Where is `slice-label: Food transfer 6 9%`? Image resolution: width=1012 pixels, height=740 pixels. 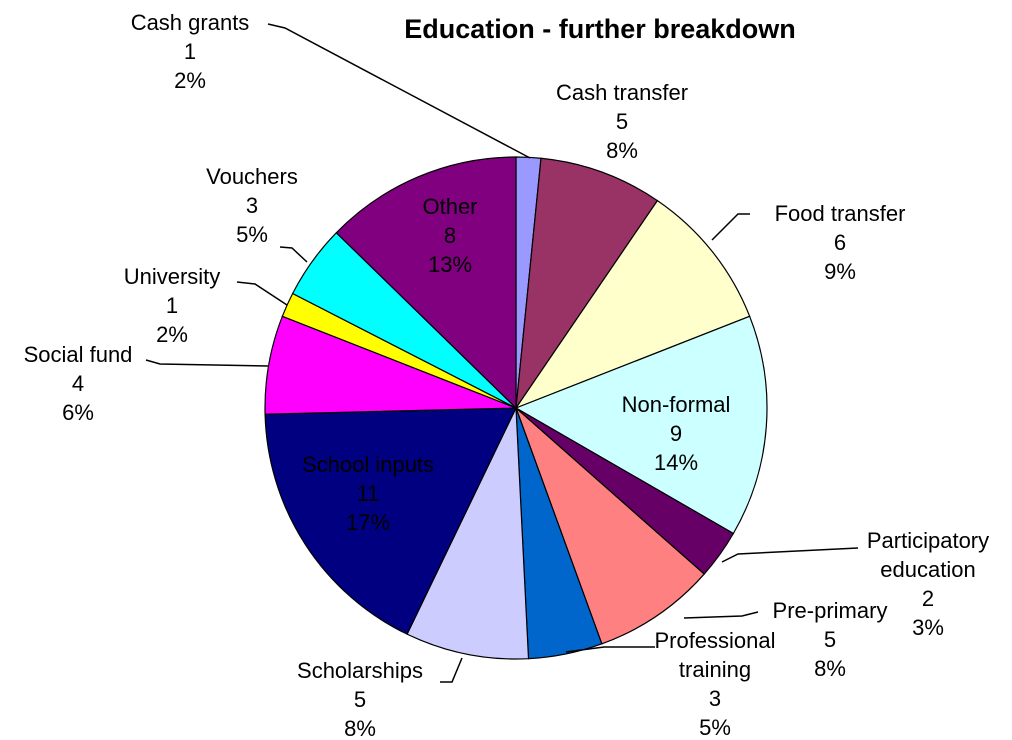
slice-label: Food transfer 6 9% is located at coordinates (840, 242).